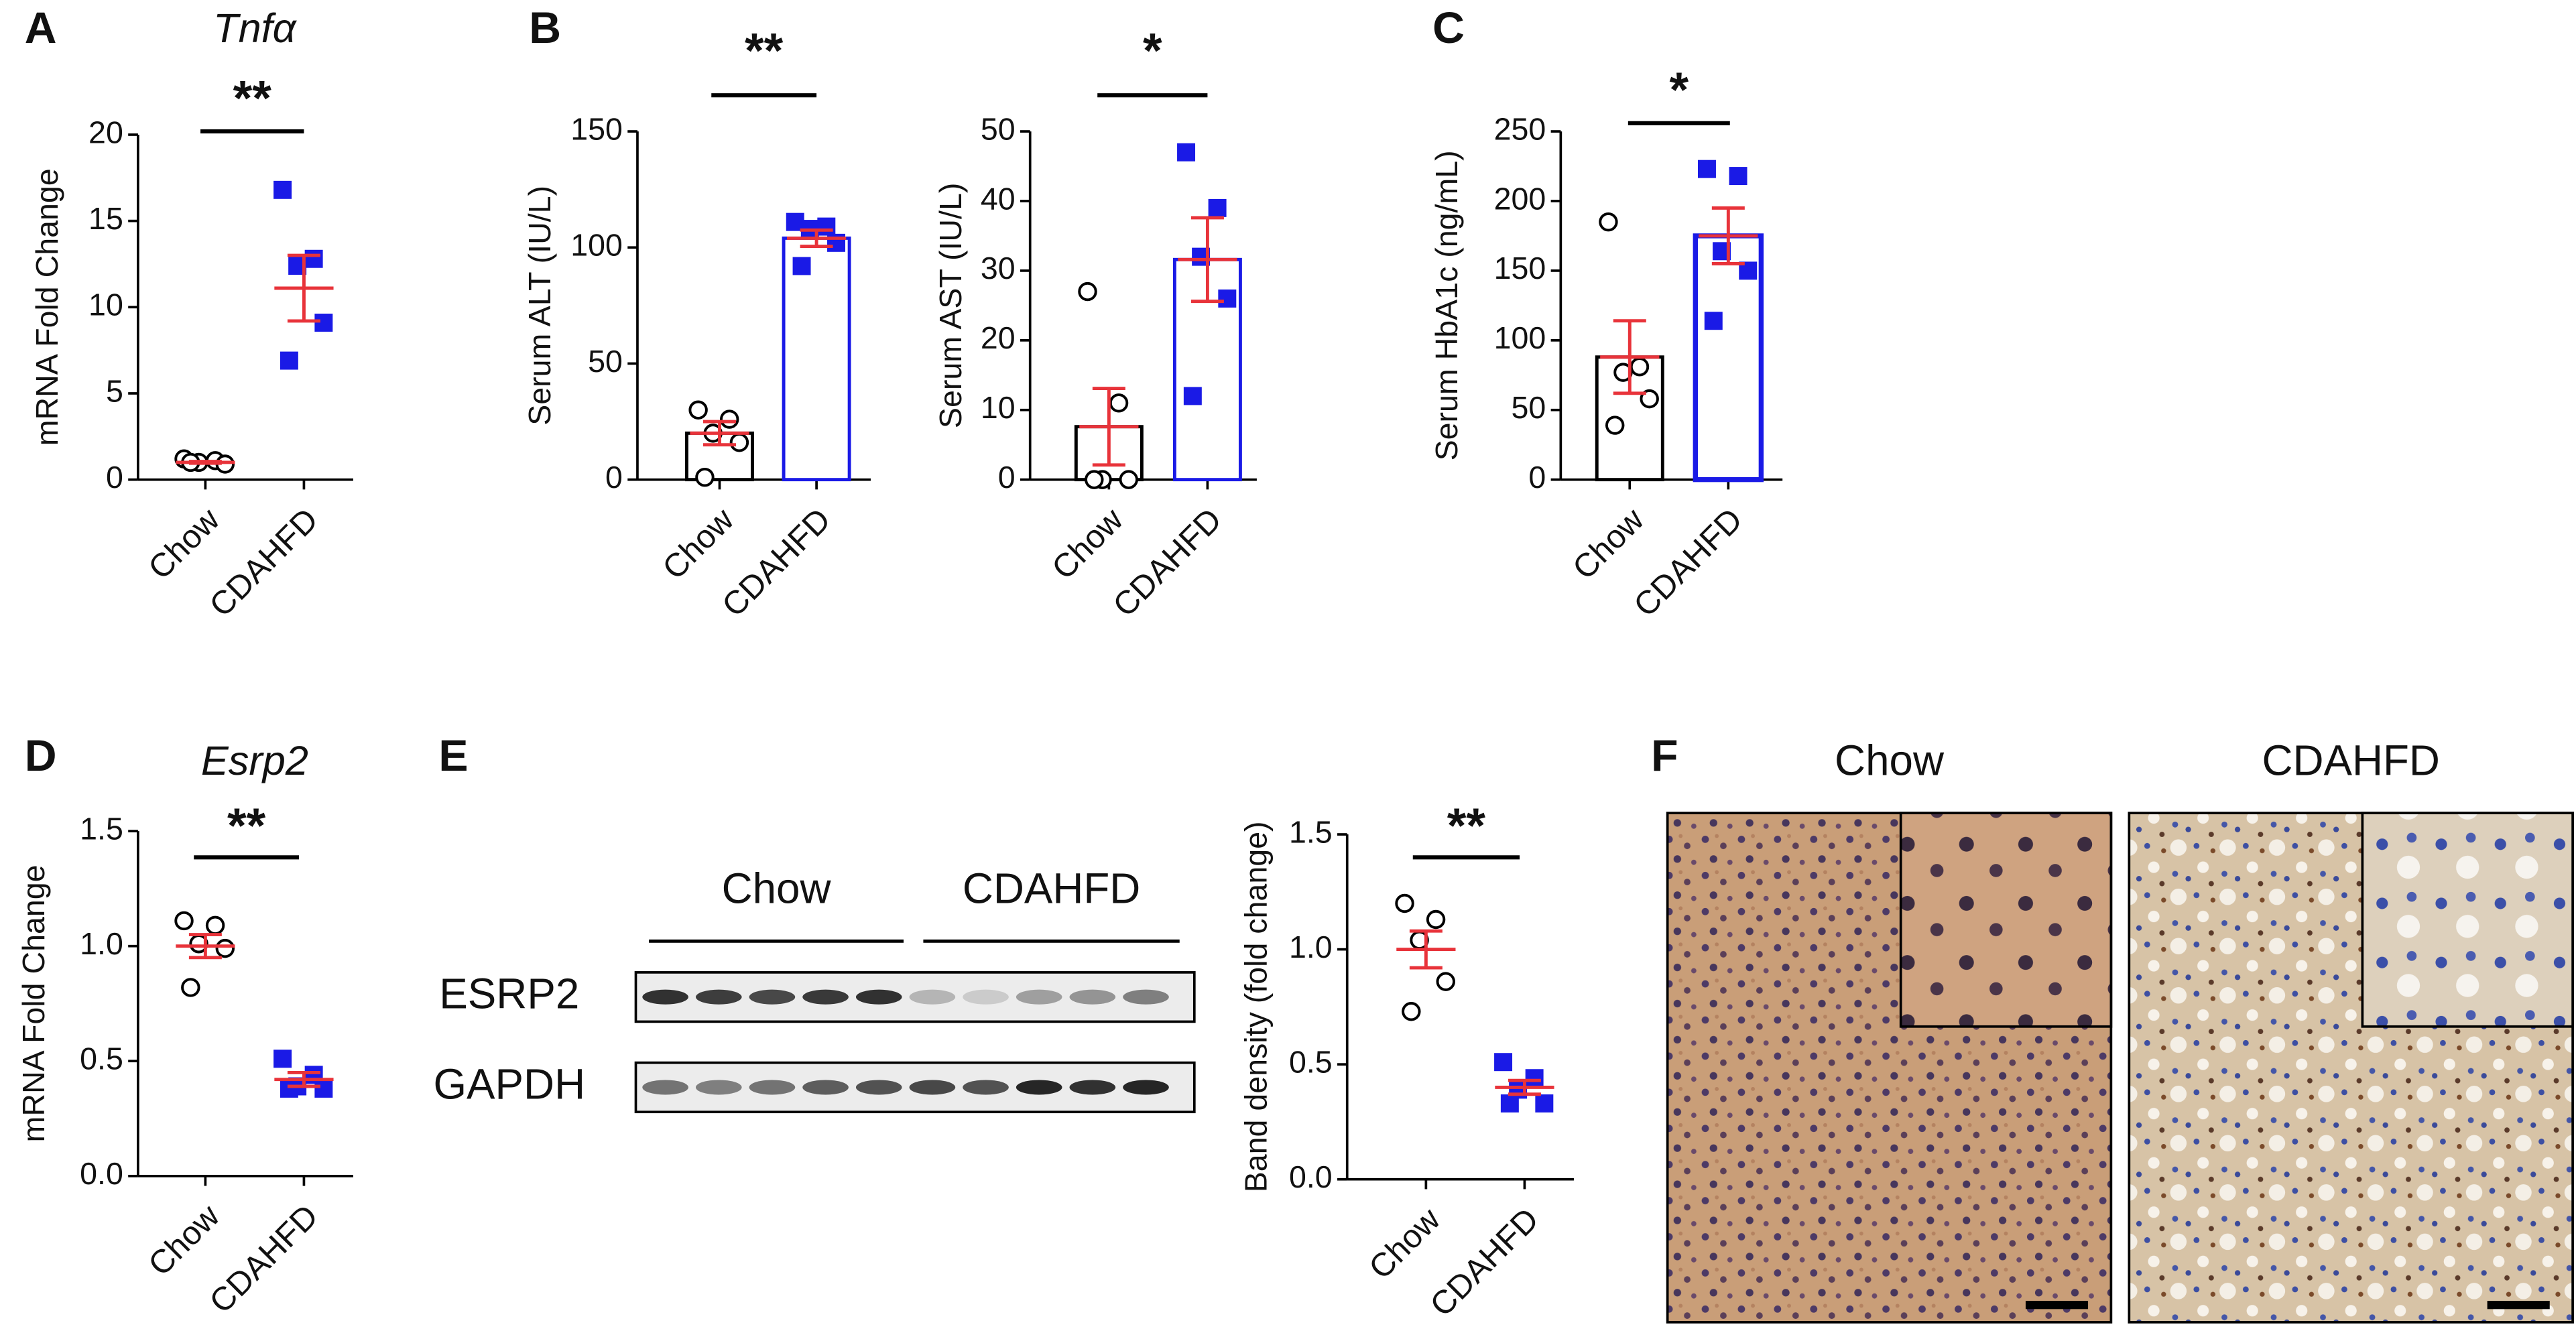 The image size is (2576, 1337). I want to click on y-axis-label: Serum HbA1c (ng/mL), so click(1446, 305).